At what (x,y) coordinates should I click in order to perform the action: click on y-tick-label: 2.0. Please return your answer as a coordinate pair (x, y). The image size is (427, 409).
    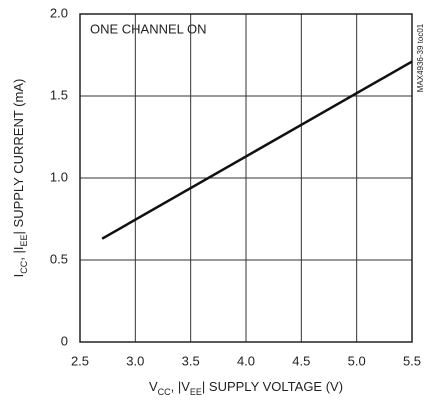
    Looking at the image, I should click on (59, 12).